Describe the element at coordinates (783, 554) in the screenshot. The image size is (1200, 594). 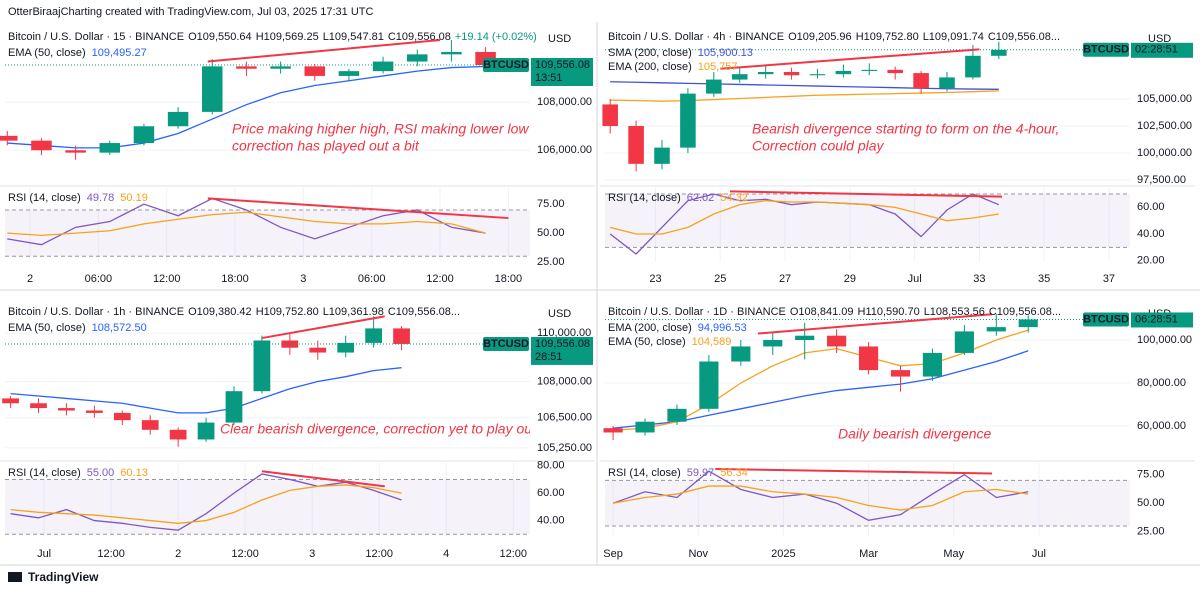
I see `x-tick-label: 2025` at that location.